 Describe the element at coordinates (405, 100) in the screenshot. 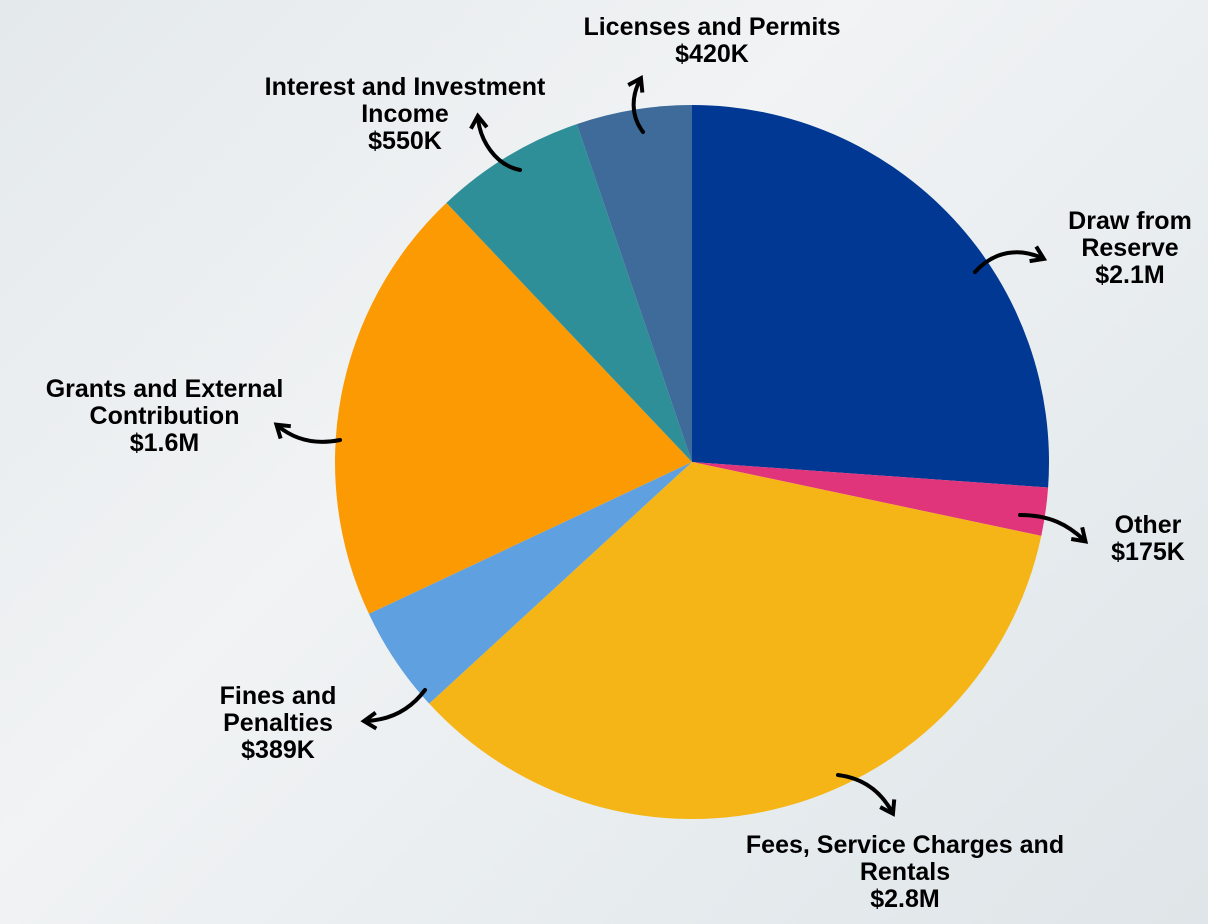

I see `label-name: Interest and Investment Income` at that location.